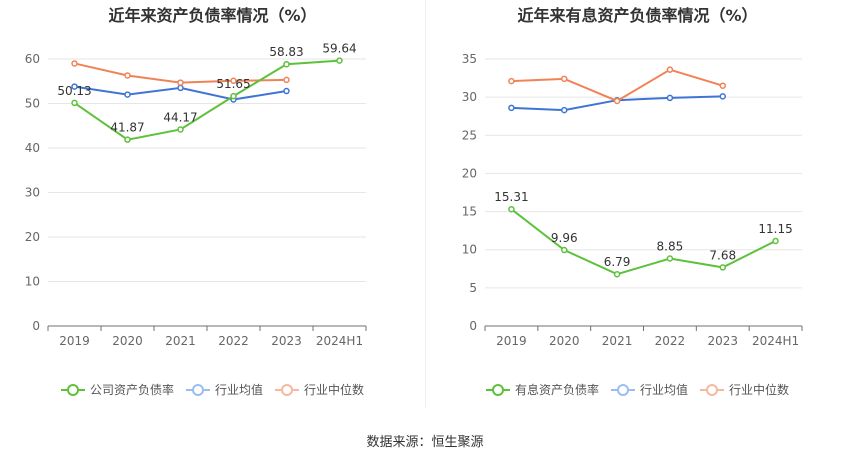 This screenshot has height=459, width=850. Describe the element at coordinates (473, 288) in the screenshot. I see `y-tick-label: 5` at that location.